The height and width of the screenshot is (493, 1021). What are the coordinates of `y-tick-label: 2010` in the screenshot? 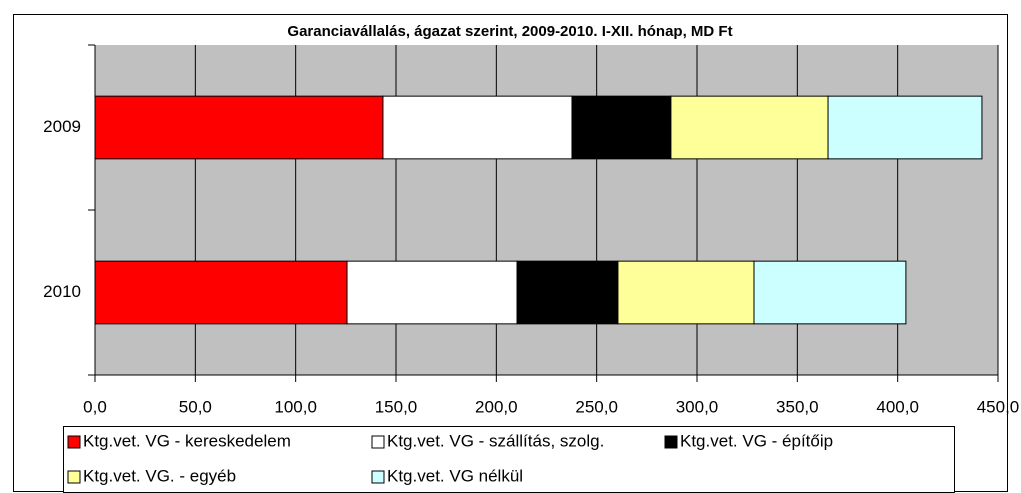 It's located at (62, 291).